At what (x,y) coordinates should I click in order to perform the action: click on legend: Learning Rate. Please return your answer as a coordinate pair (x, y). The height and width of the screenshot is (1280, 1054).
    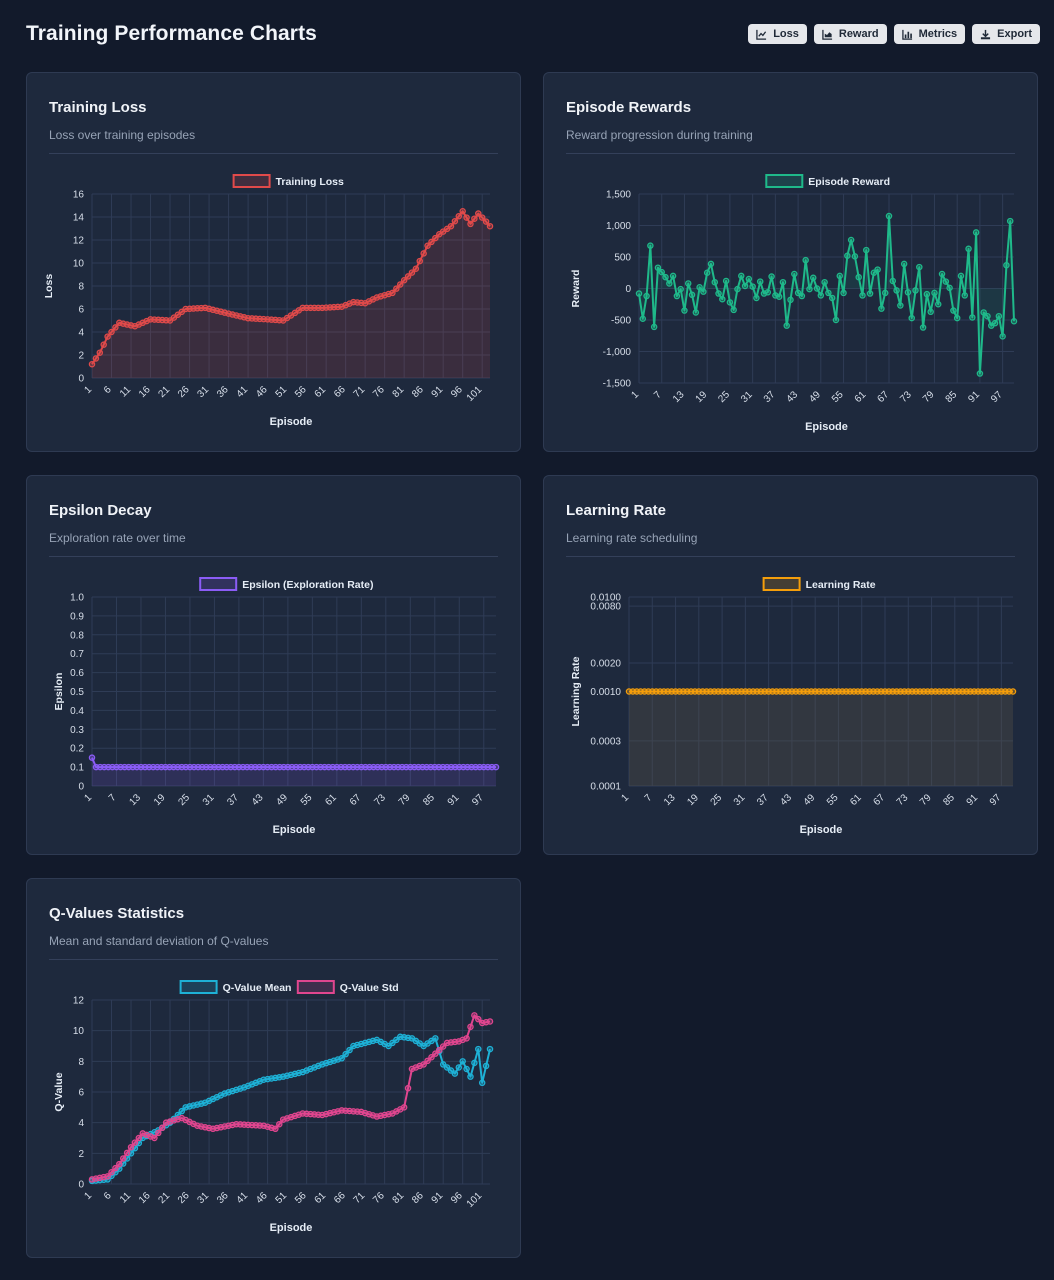
    Looking at the image, I should click on (819, 584).